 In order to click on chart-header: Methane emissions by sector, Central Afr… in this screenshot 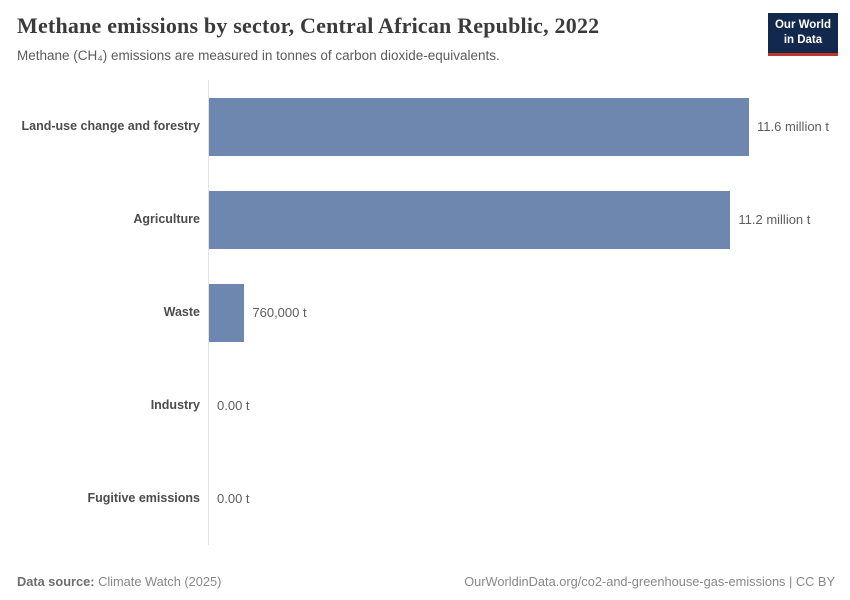, I will do `click(425, 31)`.